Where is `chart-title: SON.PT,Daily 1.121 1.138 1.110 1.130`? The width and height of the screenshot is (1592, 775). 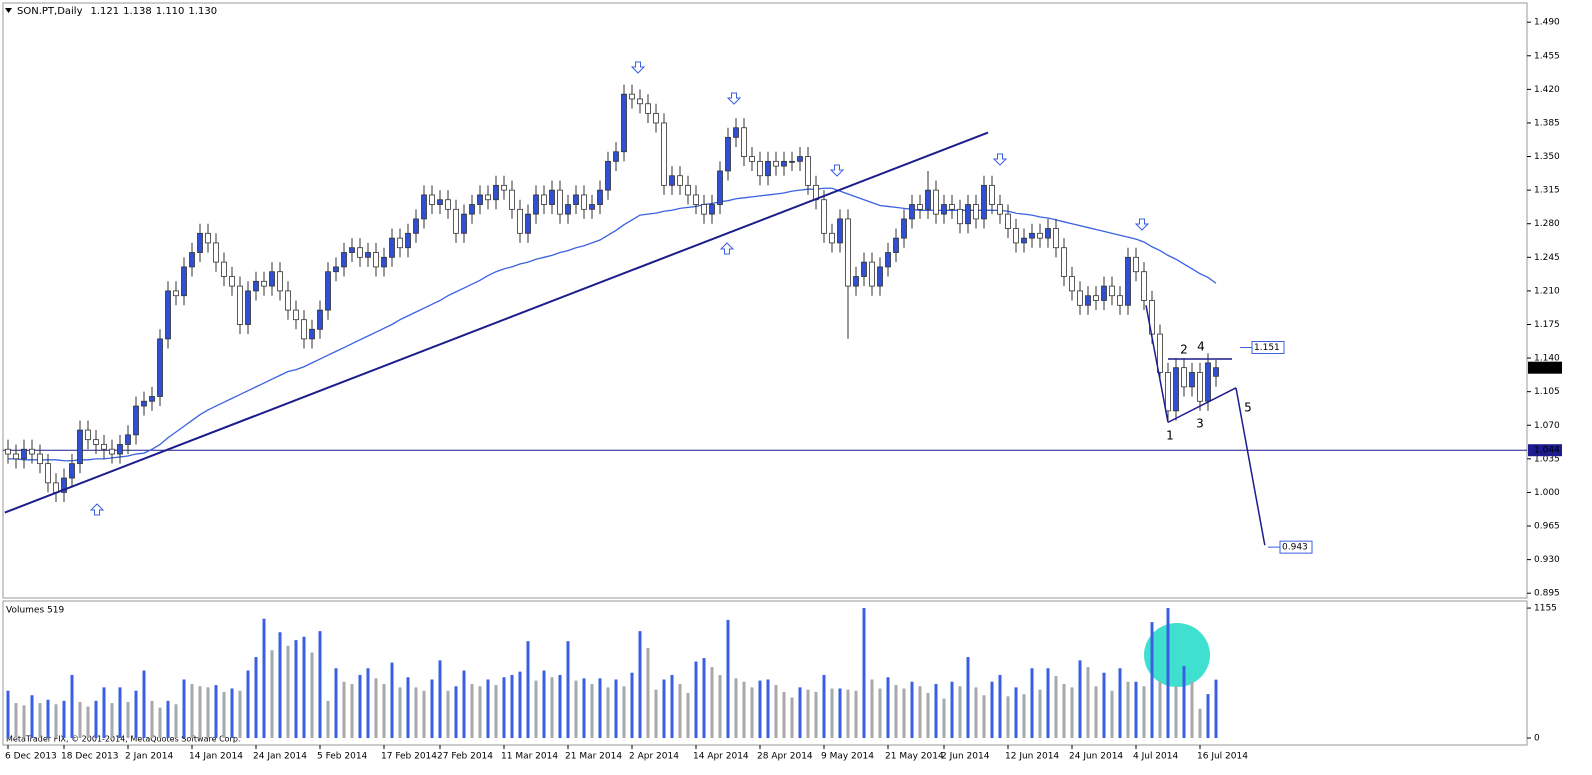 chart-title: SON.PT,Daily 1.121 1.138 1.110 1.130 is located at coordinates (117, 11).